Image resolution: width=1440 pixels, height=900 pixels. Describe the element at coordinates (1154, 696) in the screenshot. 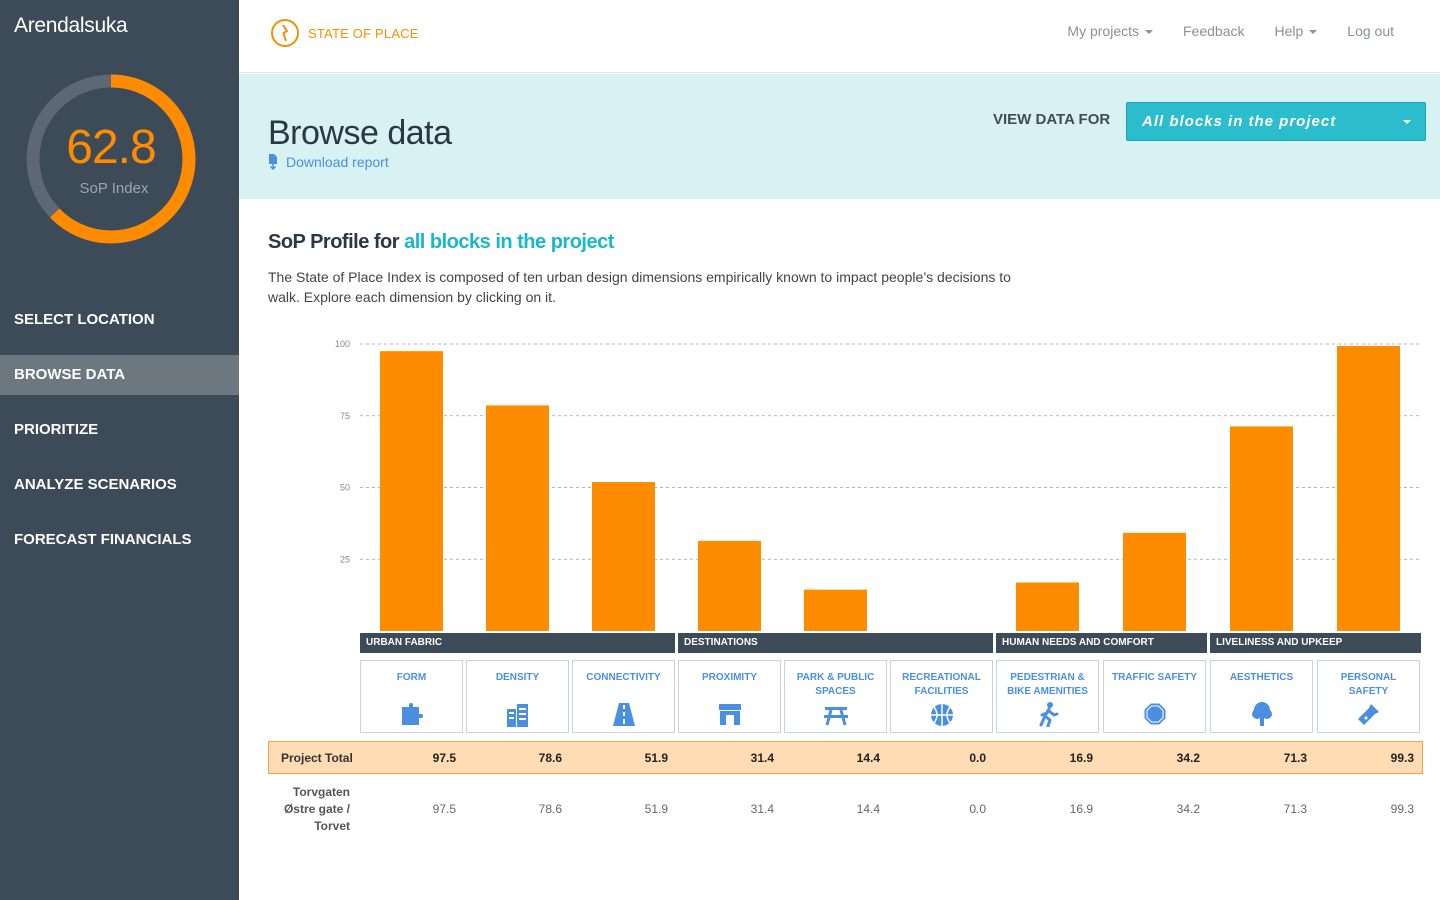

I see `dimension-card-traffic-safety: TRAFFIC SAFETY` at that location.